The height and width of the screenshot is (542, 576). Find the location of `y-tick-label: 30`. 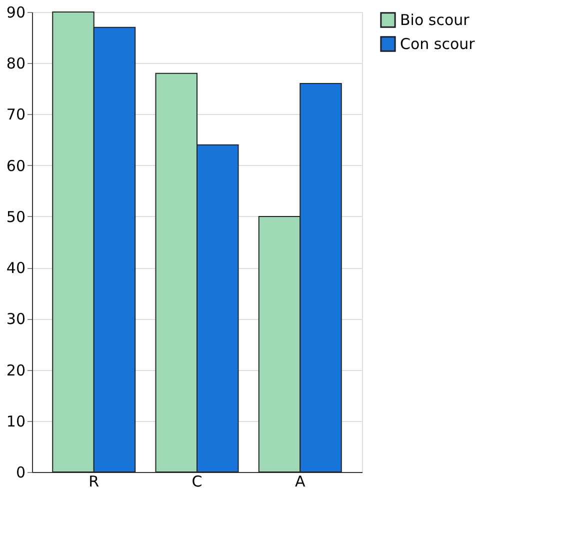

y-tick-label: 30 is located at coordinates (16, 319).